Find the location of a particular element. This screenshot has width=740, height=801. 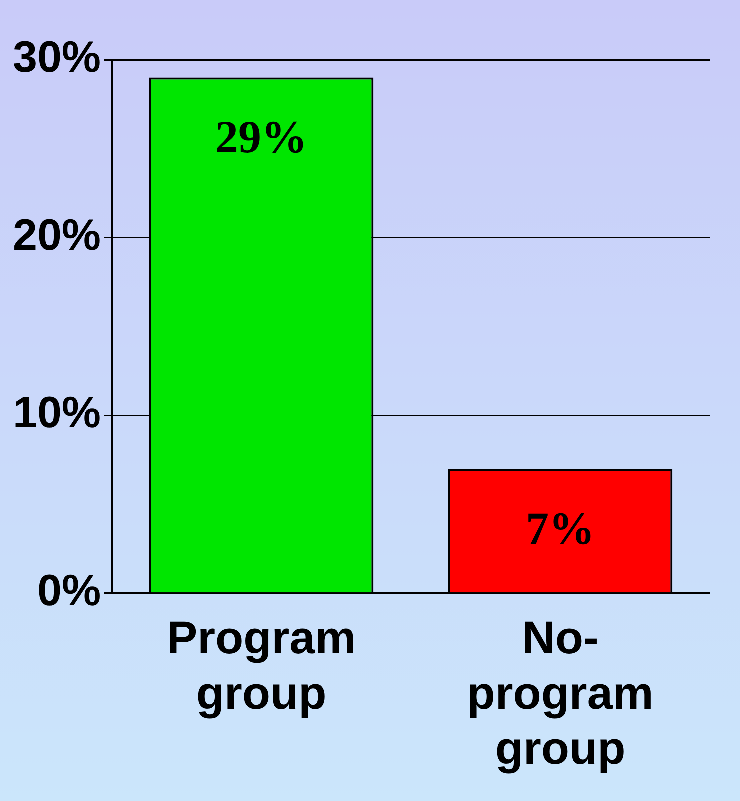

data-label: 29% is located at coordinates (262, 137).